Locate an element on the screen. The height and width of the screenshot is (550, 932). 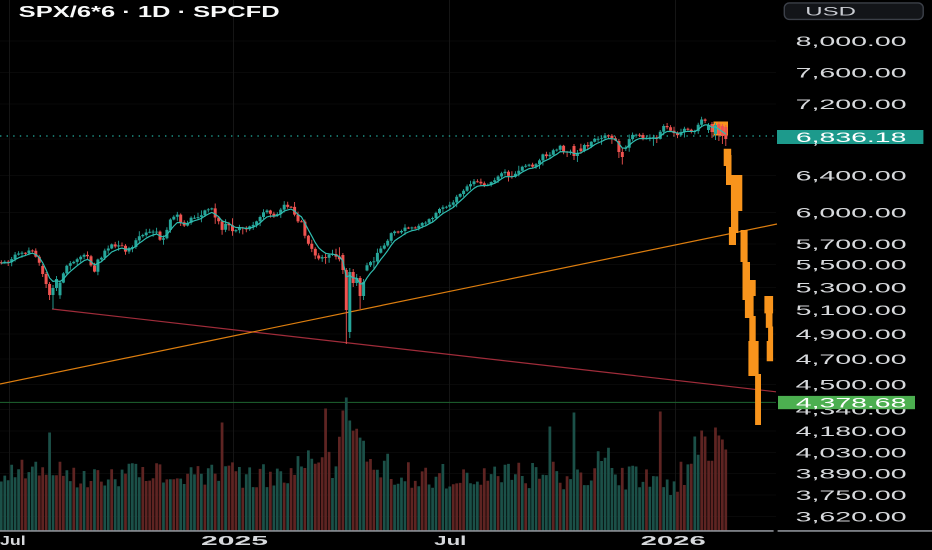
svg-text: 3,750.00 is located at coordinates (851, 495).